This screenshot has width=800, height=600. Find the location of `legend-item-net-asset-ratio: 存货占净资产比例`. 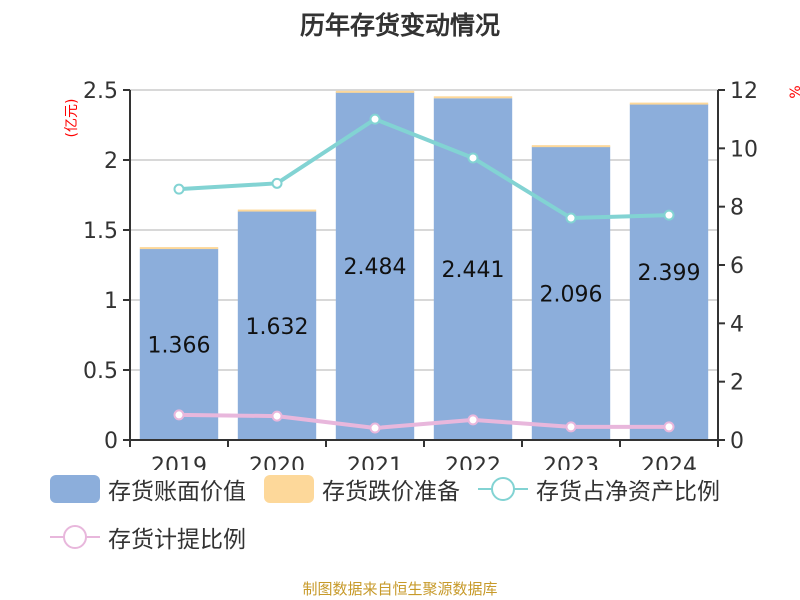

legend-item-net-asset-ratio: 存货占净资产比例 is located at coordinates (599, 489).